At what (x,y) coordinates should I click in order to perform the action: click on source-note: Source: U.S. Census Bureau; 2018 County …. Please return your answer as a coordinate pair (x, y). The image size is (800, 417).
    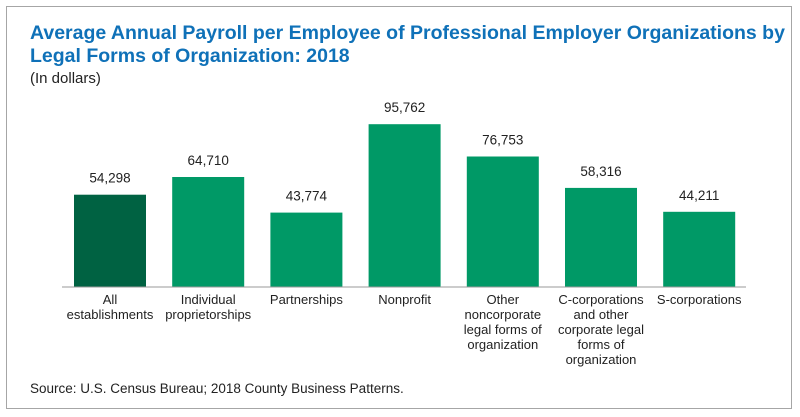
    Looking at the image, I should click on (217, 388).